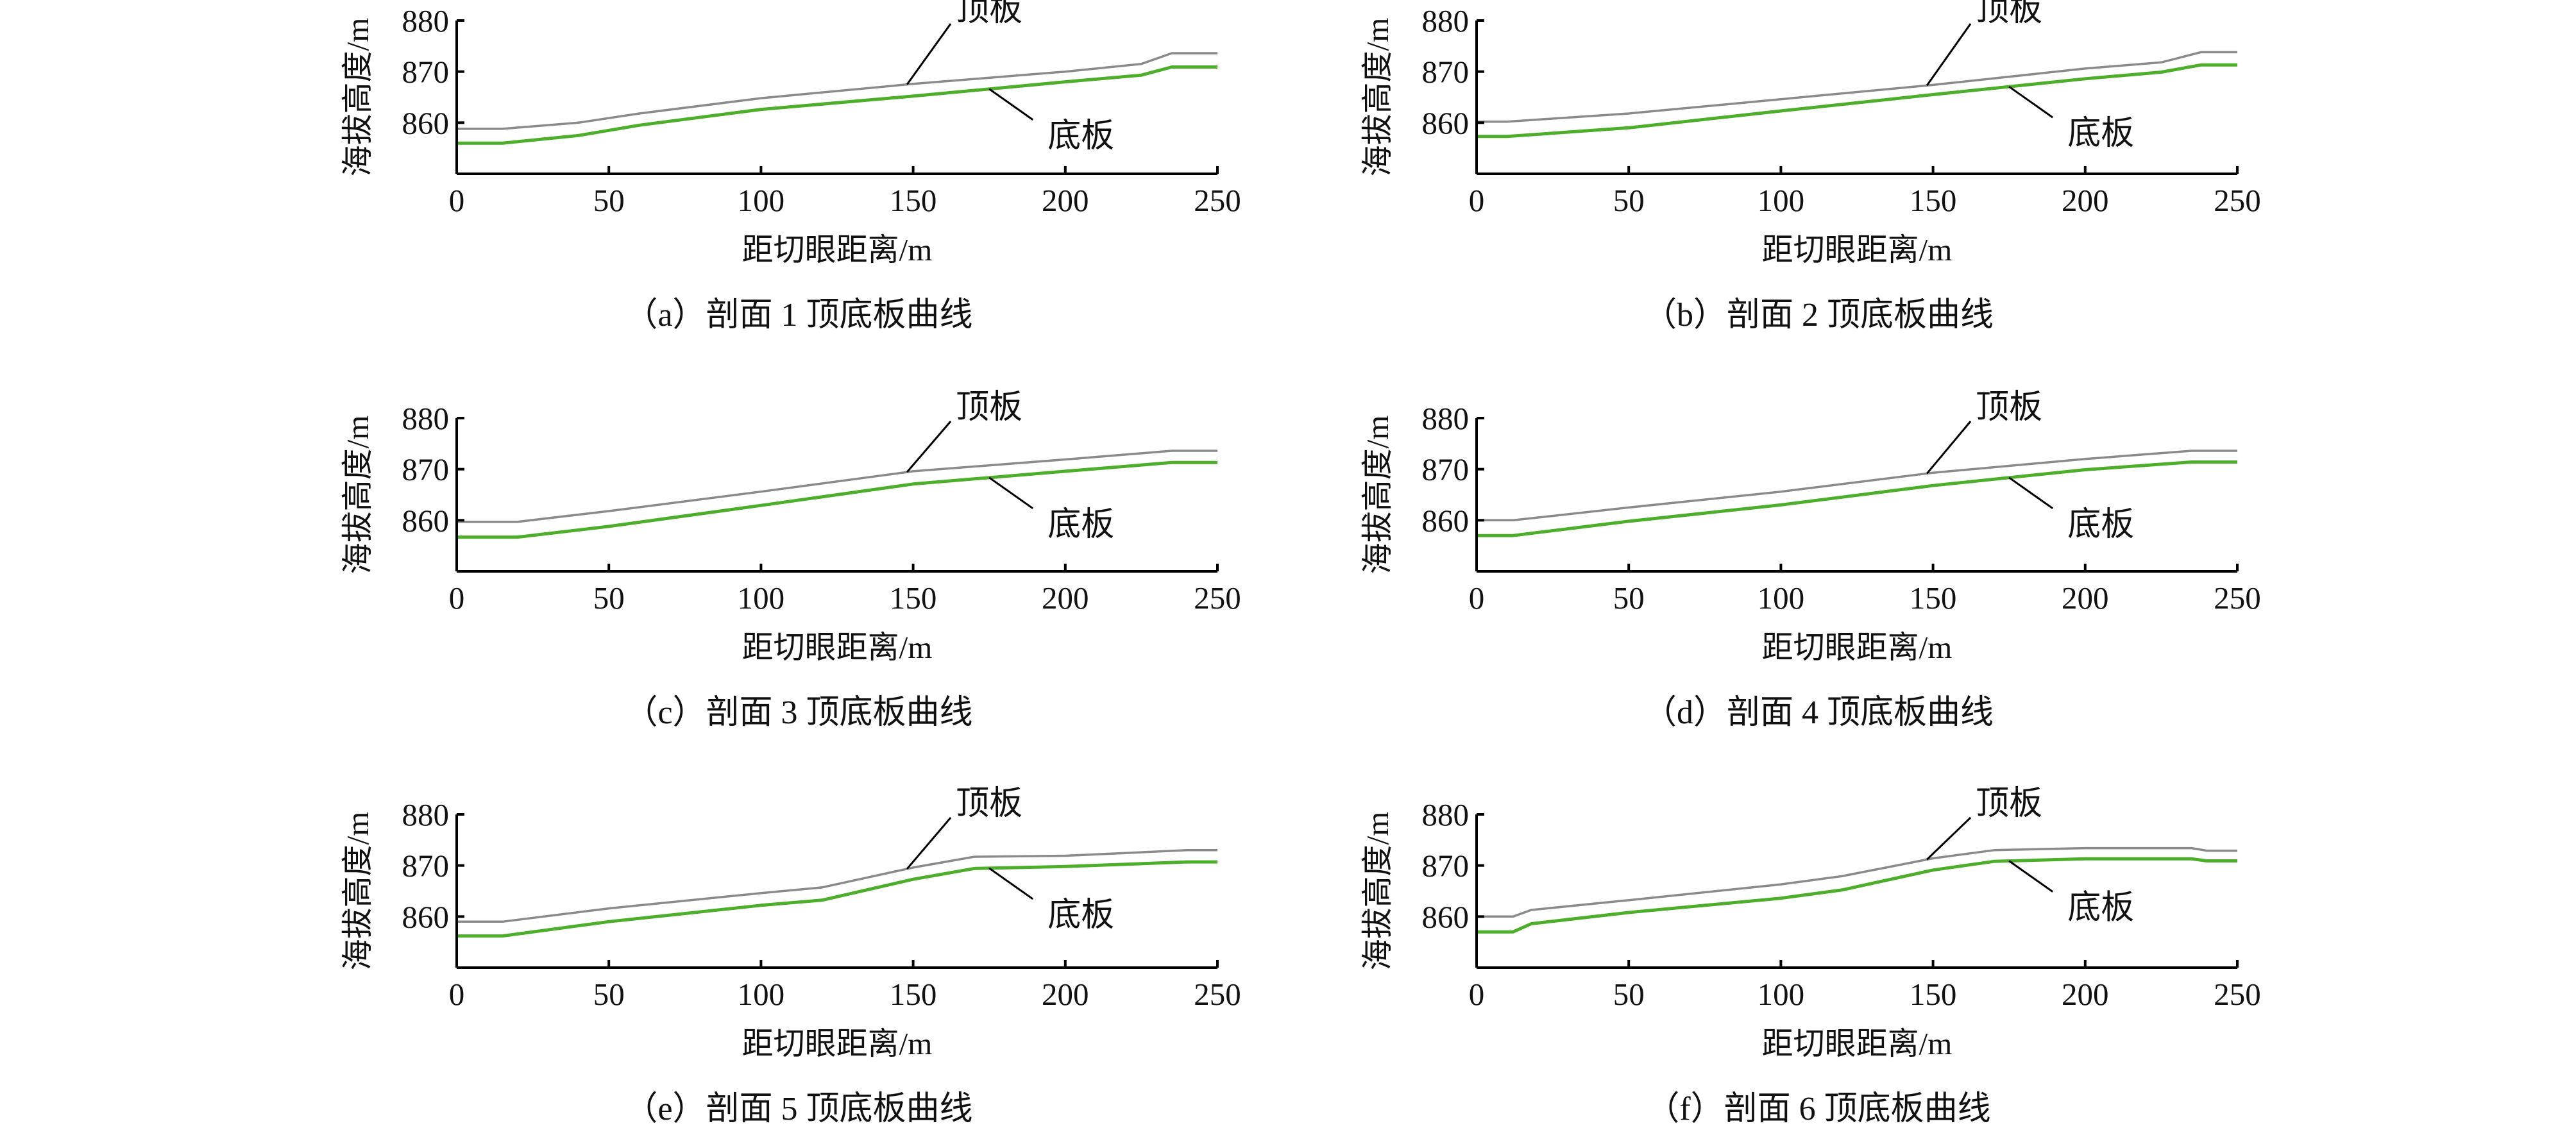  What do you see at coordinates (1781, 200) in the screenshot?
I see `panel-2-x-tick-label: 100` at bounding box center [1781, 200].